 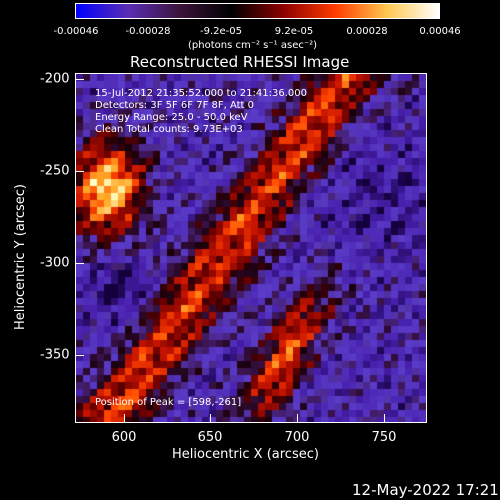 What do you see at coordinates (253, 45) in the screenshot?
I see `colorbar-units: (photons cm⁻² s⁻¹ asec⁻²)` at bounding box center [253, 45].